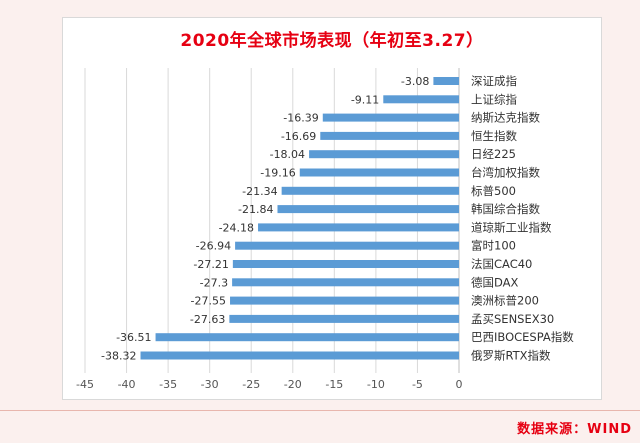  Describe the element at coordinates (214, 282) in the screenshot. I see `value-label: -27.3` at that location.